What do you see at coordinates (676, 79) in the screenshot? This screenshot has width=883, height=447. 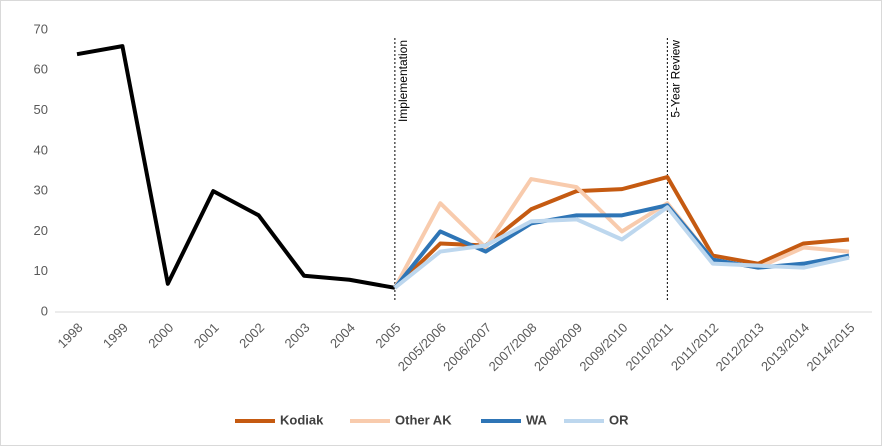 I see `annotation-text: 5-Year Review` at bounding box center [676, 79].